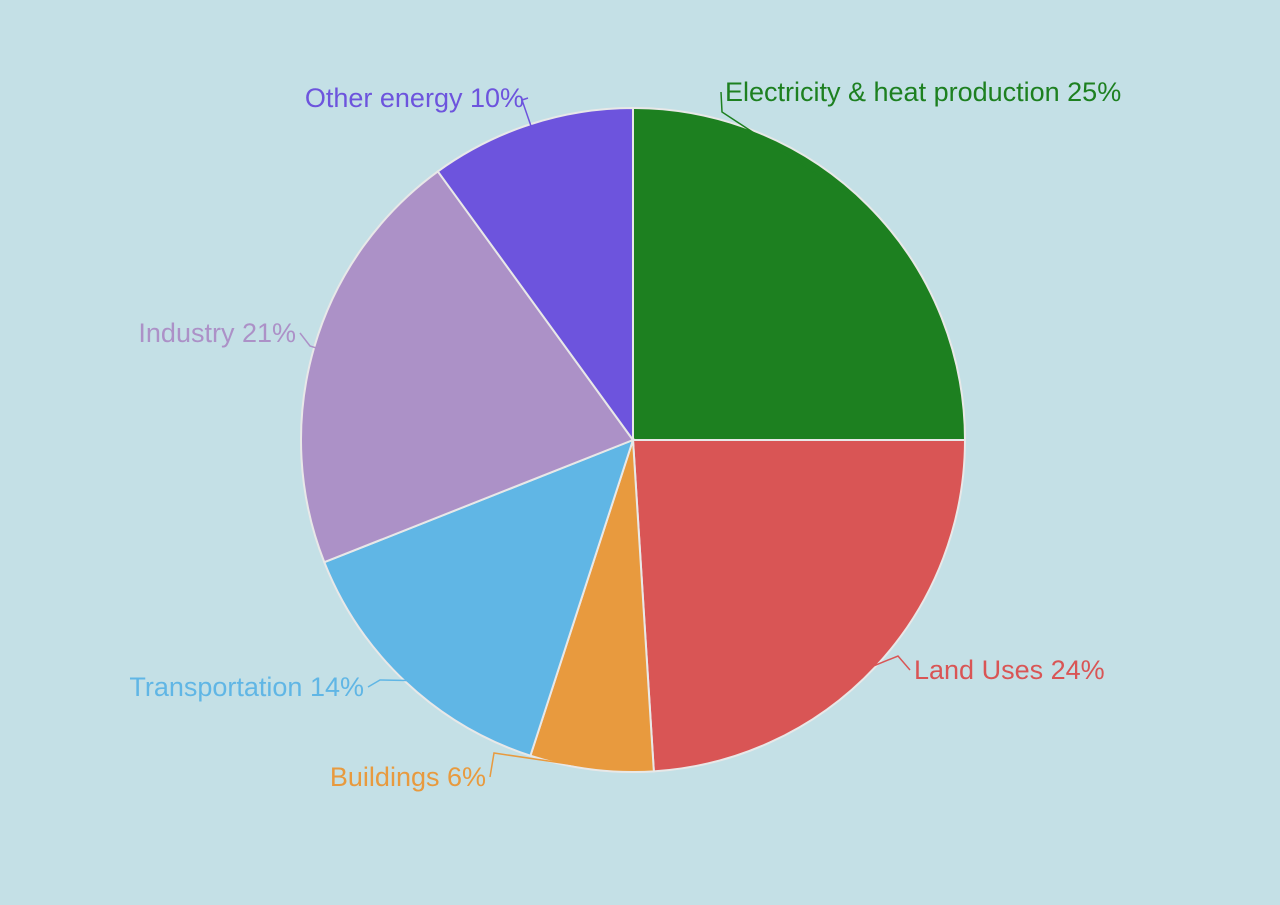 The image size is (1280, 905). What do you see at coordinates (246, 687) in the screenshot?
I see `slice-label-transportation: Transportation 14%` at bounding box center [246, 687].